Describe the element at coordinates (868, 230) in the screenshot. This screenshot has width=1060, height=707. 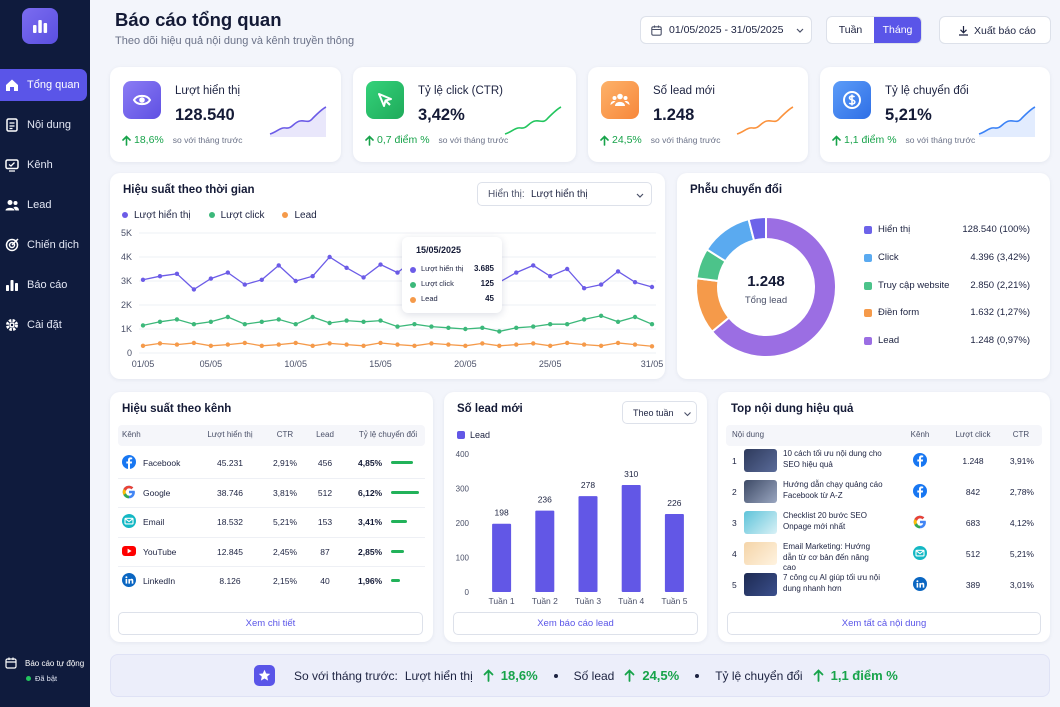
I see `legend-swatch` at that location.